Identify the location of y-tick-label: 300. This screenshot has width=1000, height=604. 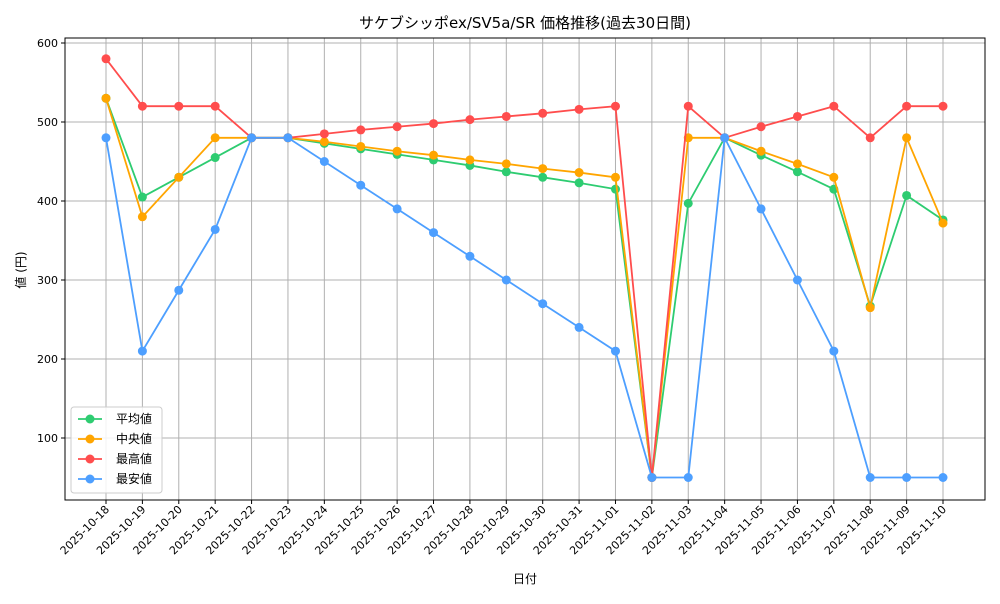
(47, 280).